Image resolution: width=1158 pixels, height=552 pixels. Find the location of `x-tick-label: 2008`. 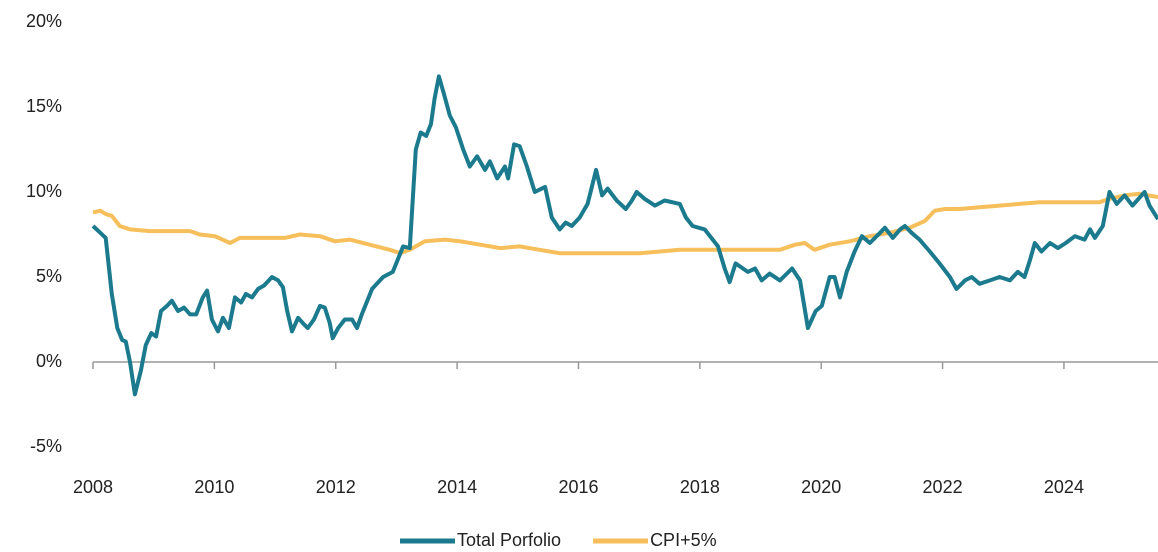

x-tick-label: 2008 is located at coordinates (93, 487).